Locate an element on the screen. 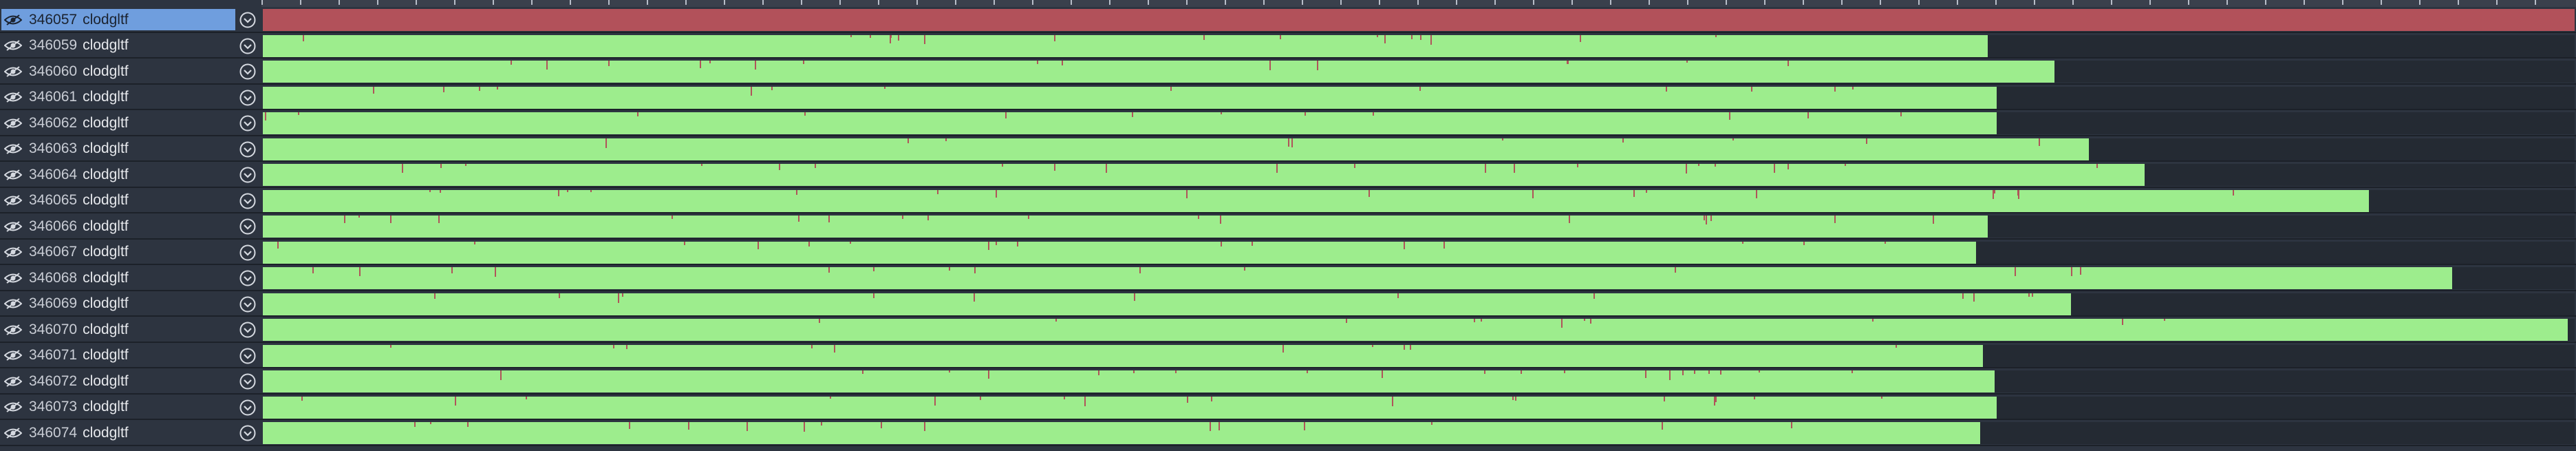 The height and width of the screenshot is (451, 2576). thread-label: 346060 clodgltf is located at coordinates (118, 71).